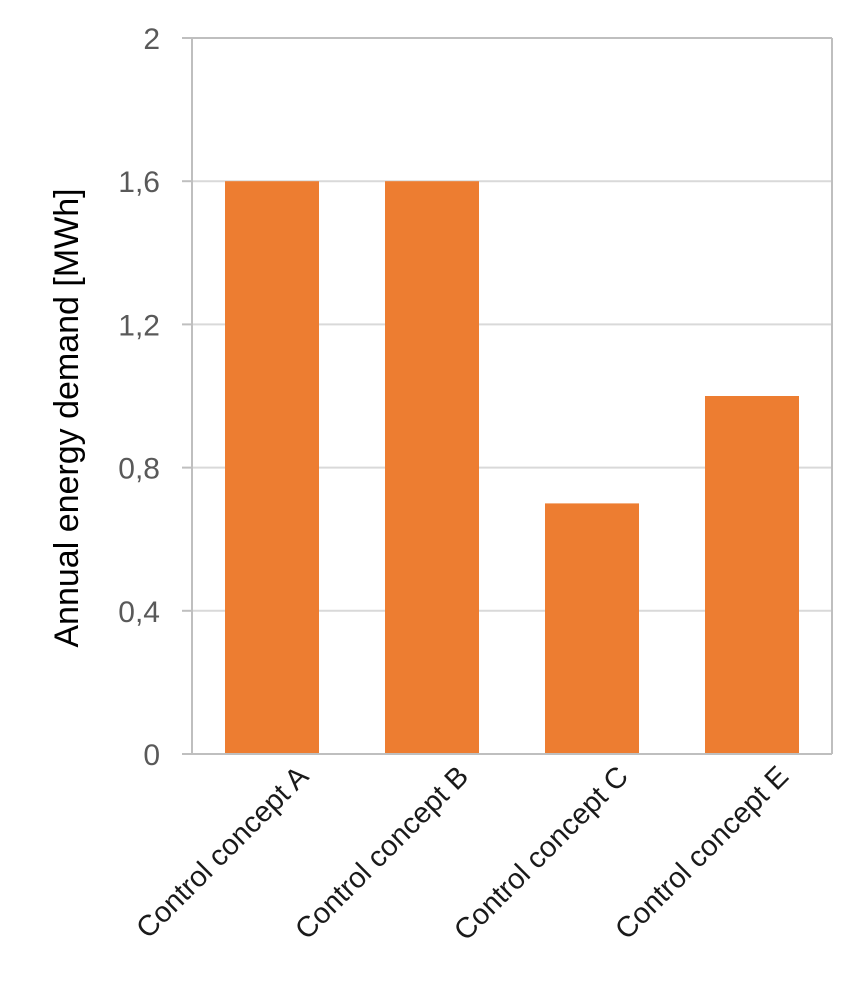 This screenshot has height=1000, width=865. I want to click on y-tick-label: 0,8, so click(139, 469).